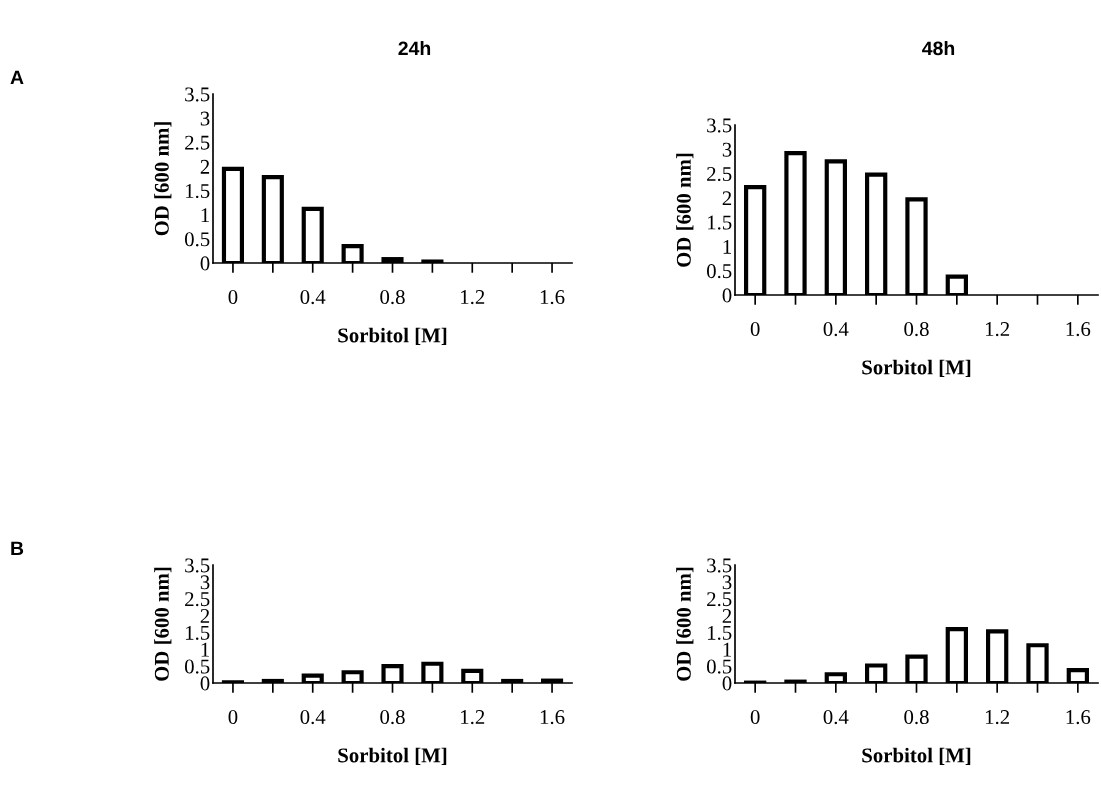 The width and height of the screenshot is (1101, 787). I want to click on text: B, so click(17, 548).